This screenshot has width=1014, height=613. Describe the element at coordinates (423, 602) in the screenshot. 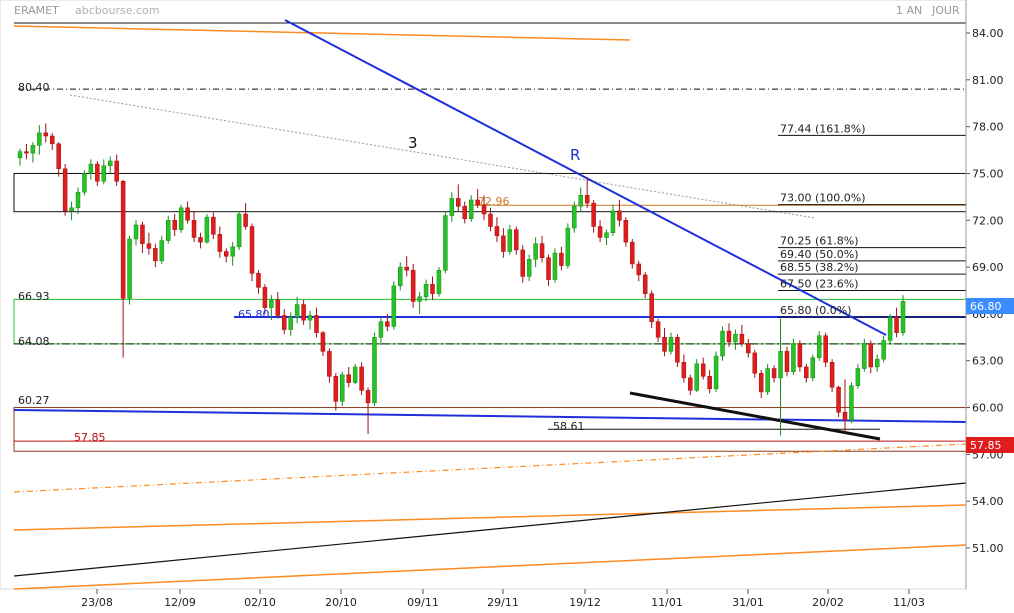

I see `x-tick-label: 09/11` at that location.